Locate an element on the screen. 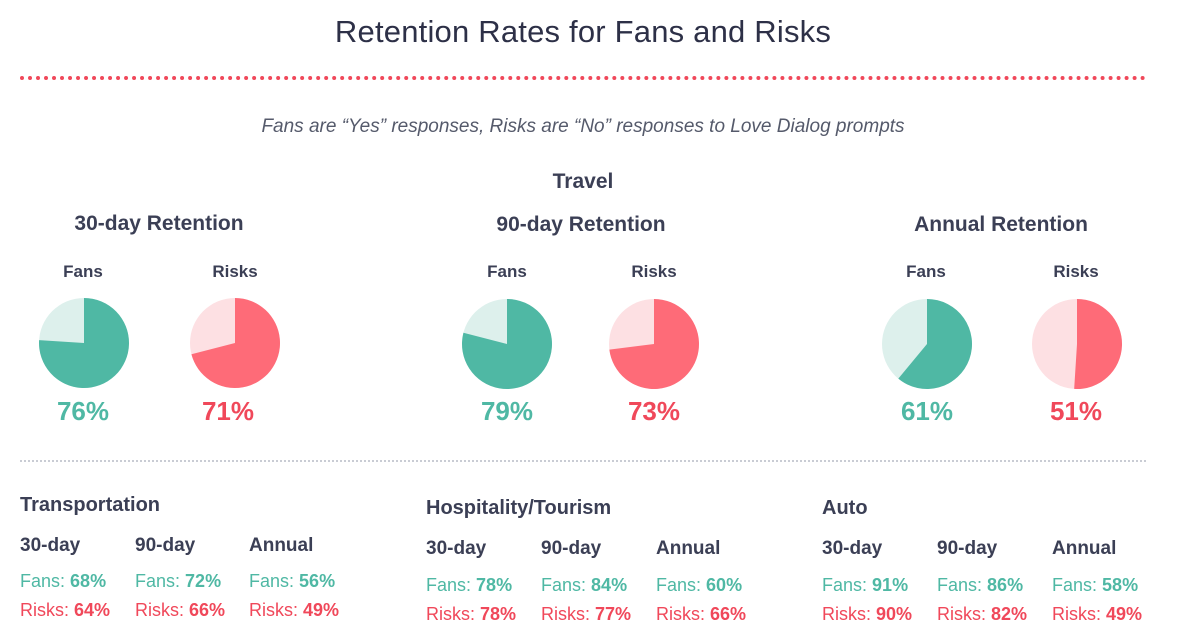 This screenshot has width=1190, height=641. stat-fans: Fans: 68% is located at coordinates (63, 581).